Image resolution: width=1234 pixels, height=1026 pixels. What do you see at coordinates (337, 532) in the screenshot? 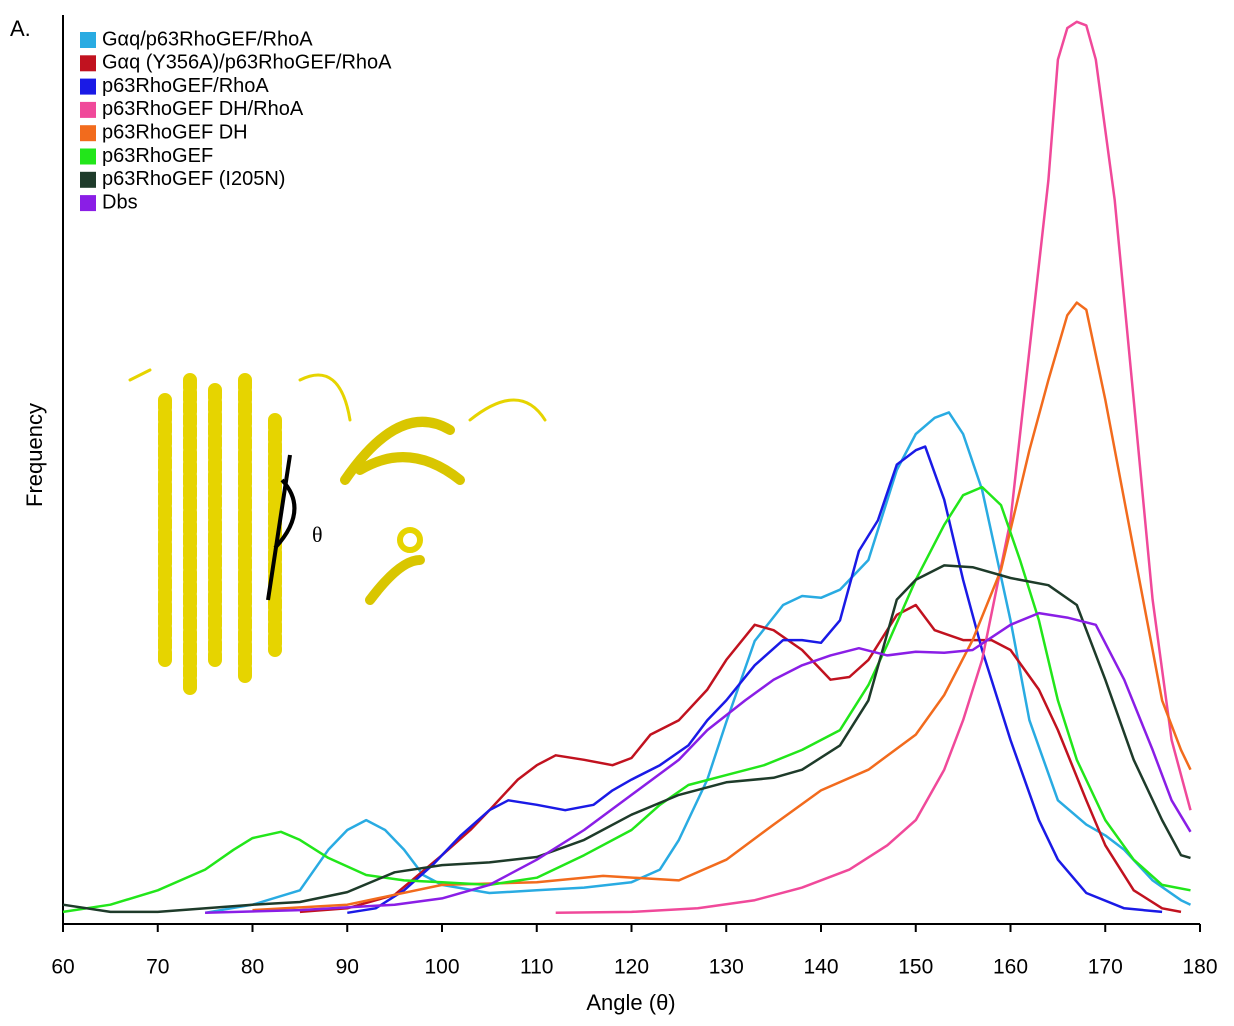
I see `inset-structure` at bounding box center [337, 532].